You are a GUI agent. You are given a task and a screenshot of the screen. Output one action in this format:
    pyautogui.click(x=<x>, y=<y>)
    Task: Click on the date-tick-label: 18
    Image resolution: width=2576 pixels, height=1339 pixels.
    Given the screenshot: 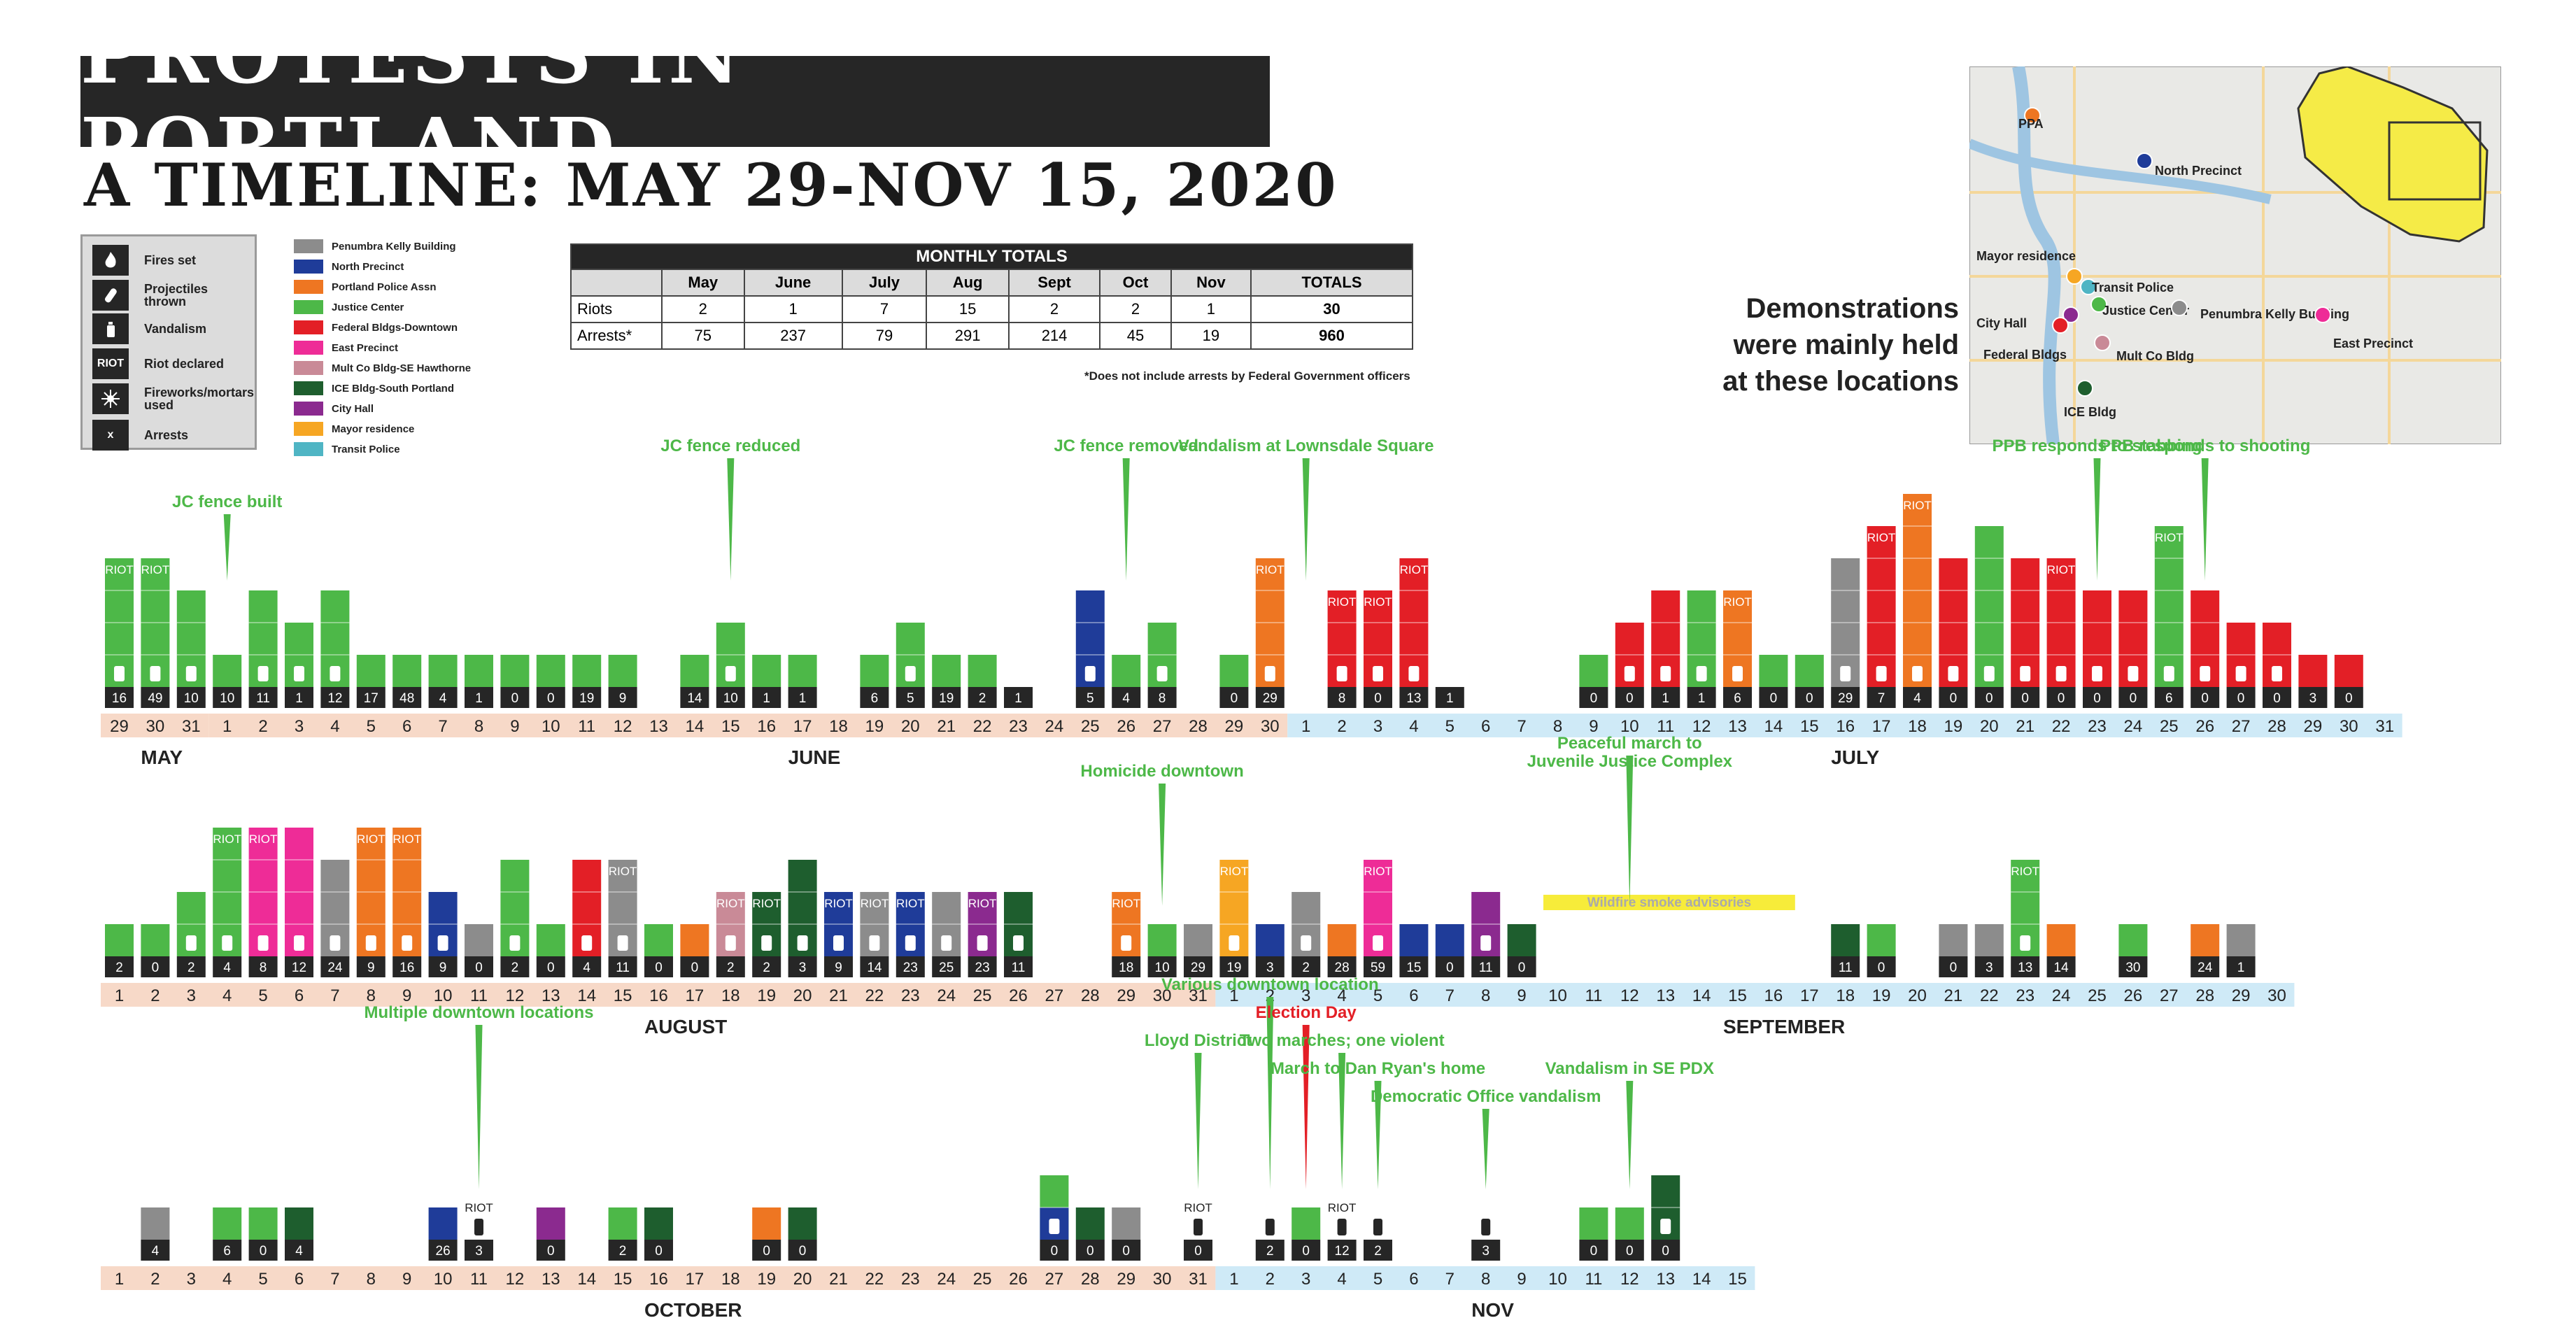 What is the action you would take?
    pyautogui.click(x=730, y=1279)
    